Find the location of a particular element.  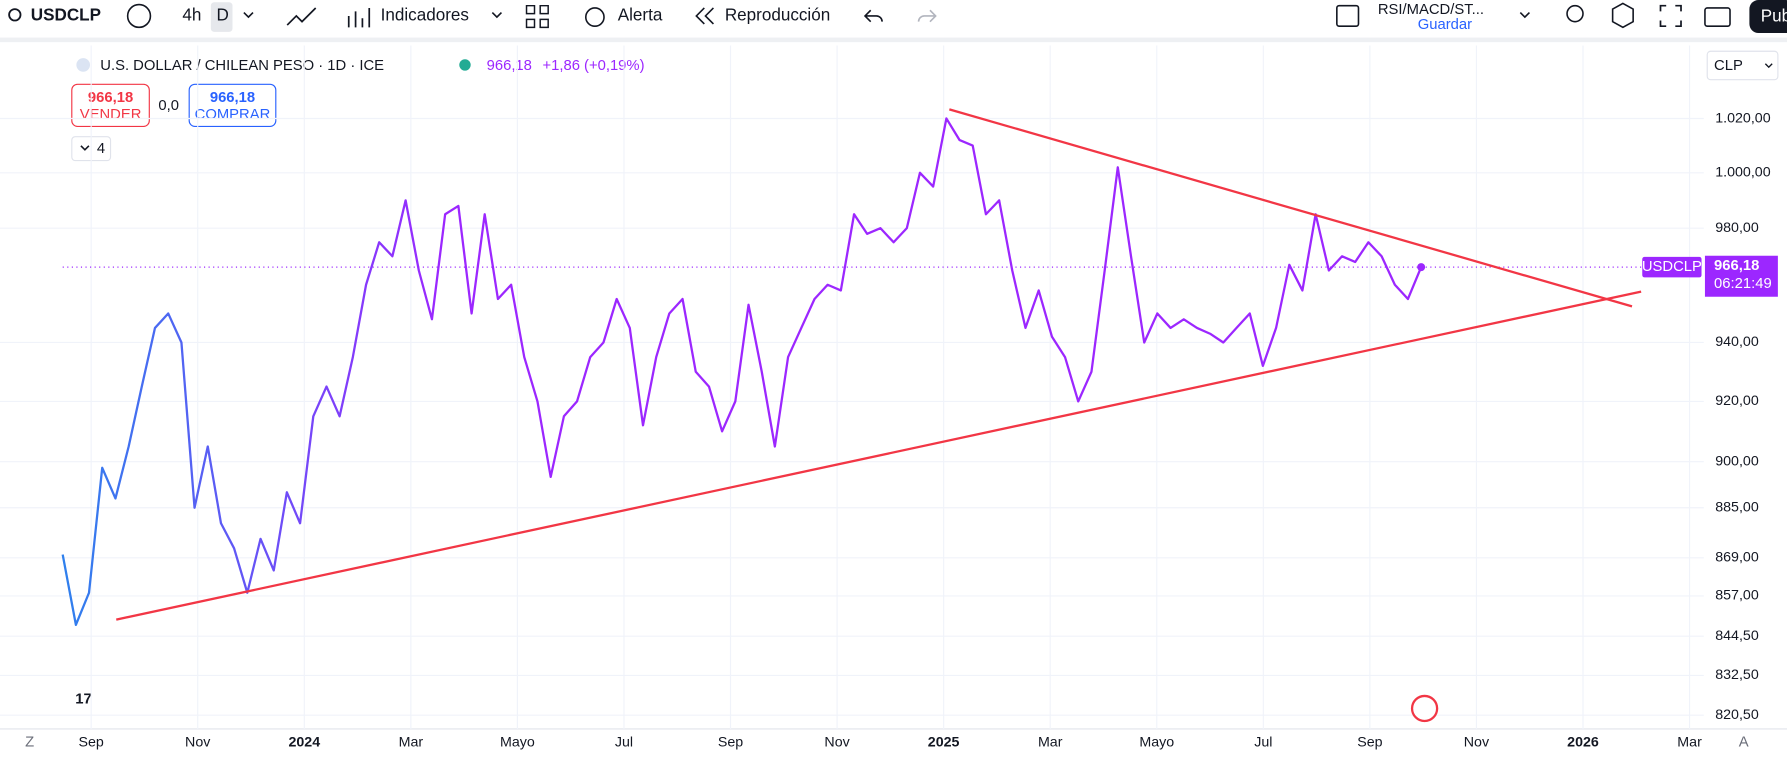

y-tick-label: 820,50 is located at coordinates (1737, 715).